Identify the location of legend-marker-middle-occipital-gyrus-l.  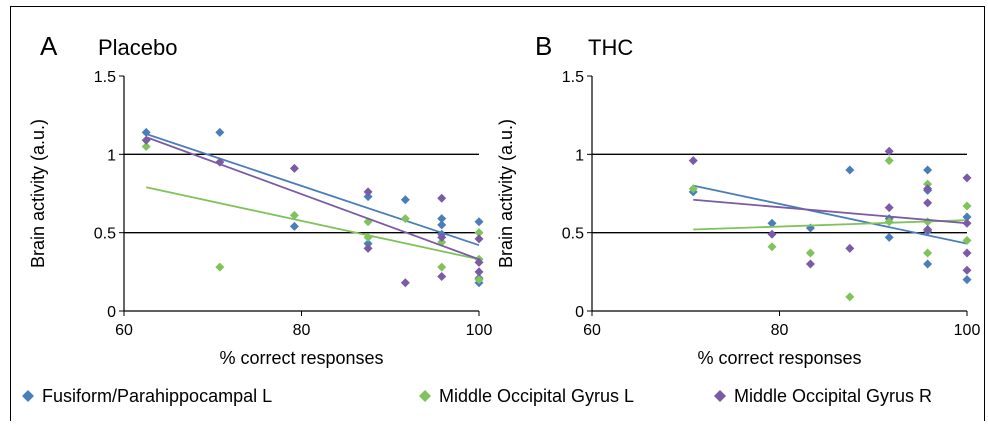
(425, 396).